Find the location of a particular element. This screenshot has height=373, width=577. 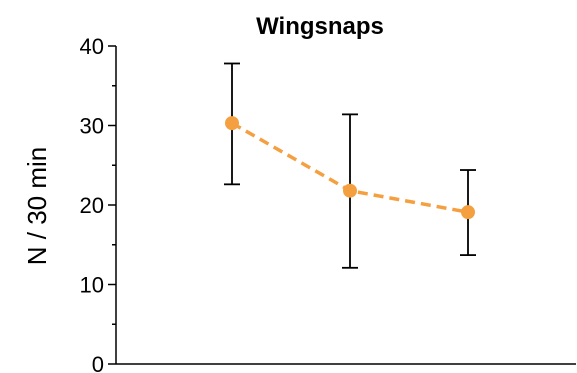

y-axis-label: N / 30 min is located at coordinates (37, 206).